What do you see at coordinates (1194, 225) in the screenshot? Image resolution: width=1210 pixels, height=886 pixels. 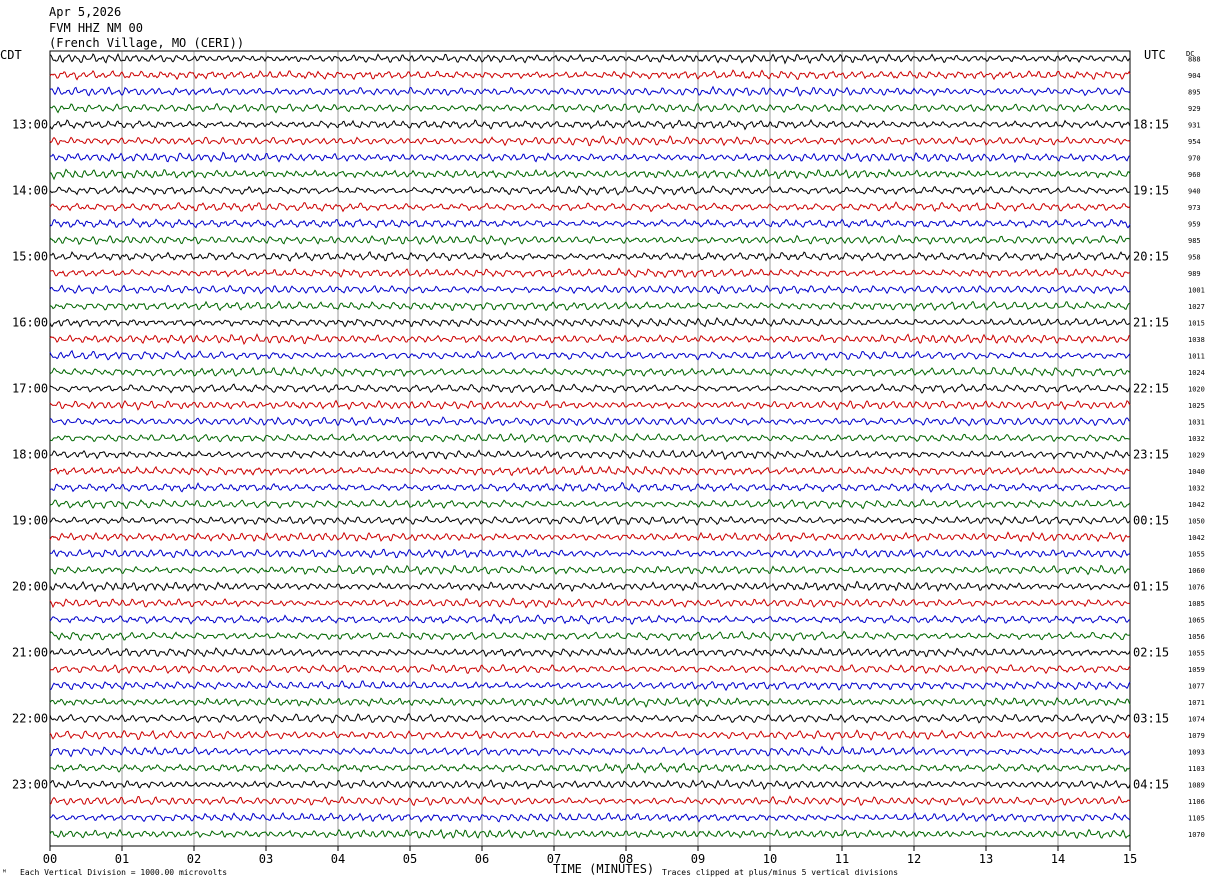 I see `dc-offset-label-10: 959` at bounding box center [1194, 225].